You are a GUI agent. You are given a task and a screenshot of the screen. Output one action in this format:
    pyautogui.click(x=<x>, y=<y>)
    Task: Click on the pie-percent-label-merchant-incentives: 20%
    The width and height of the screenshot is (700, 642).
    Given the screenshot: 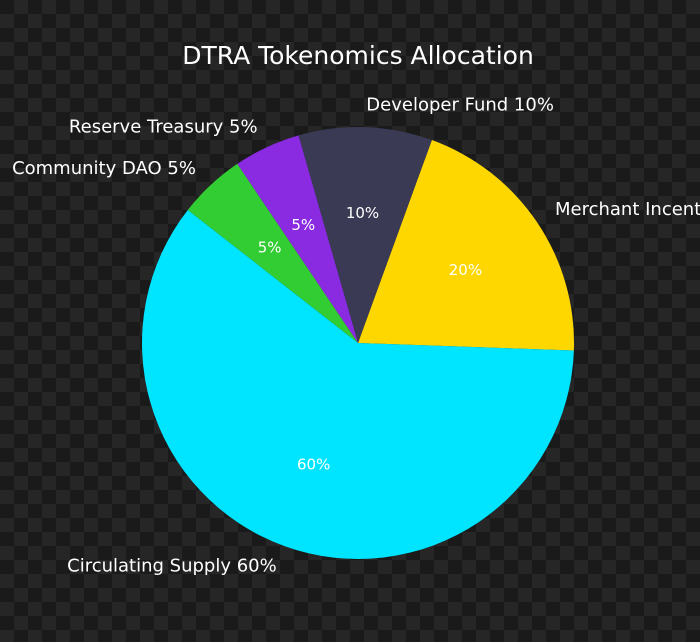 What is the action you would take?
    pyautogui.click(x=465, y=270)
    